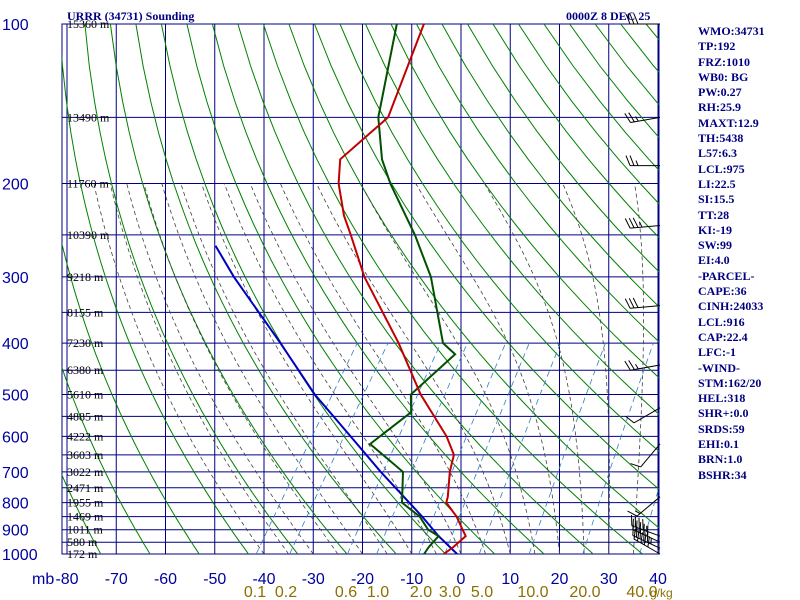  Describe the element at coordinates (723, 336) in the screenshot. I see `index-row: CAP:22.4` at that location.